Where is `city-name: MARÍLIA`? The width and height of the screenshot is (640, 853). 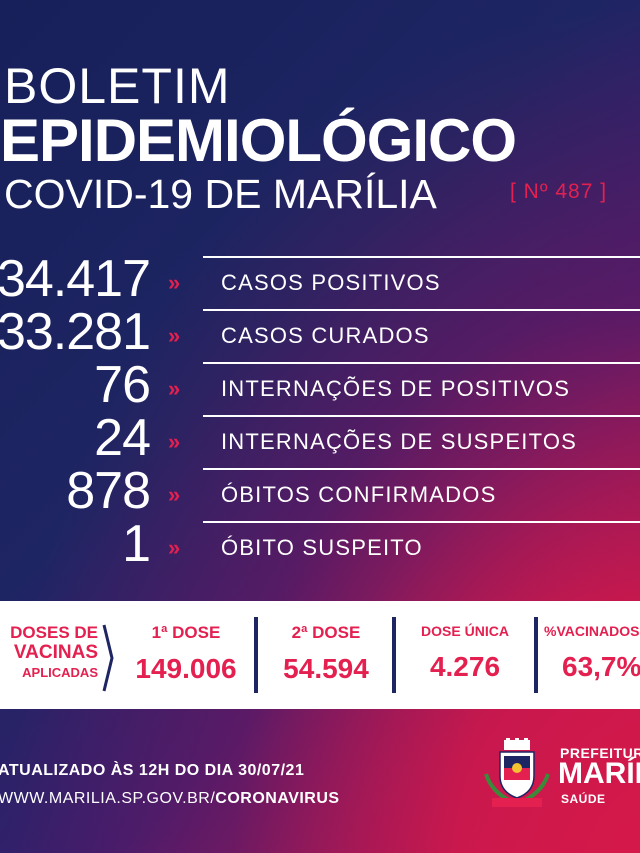
city-name: MARÍLIA is located at coordinates (599, 773).